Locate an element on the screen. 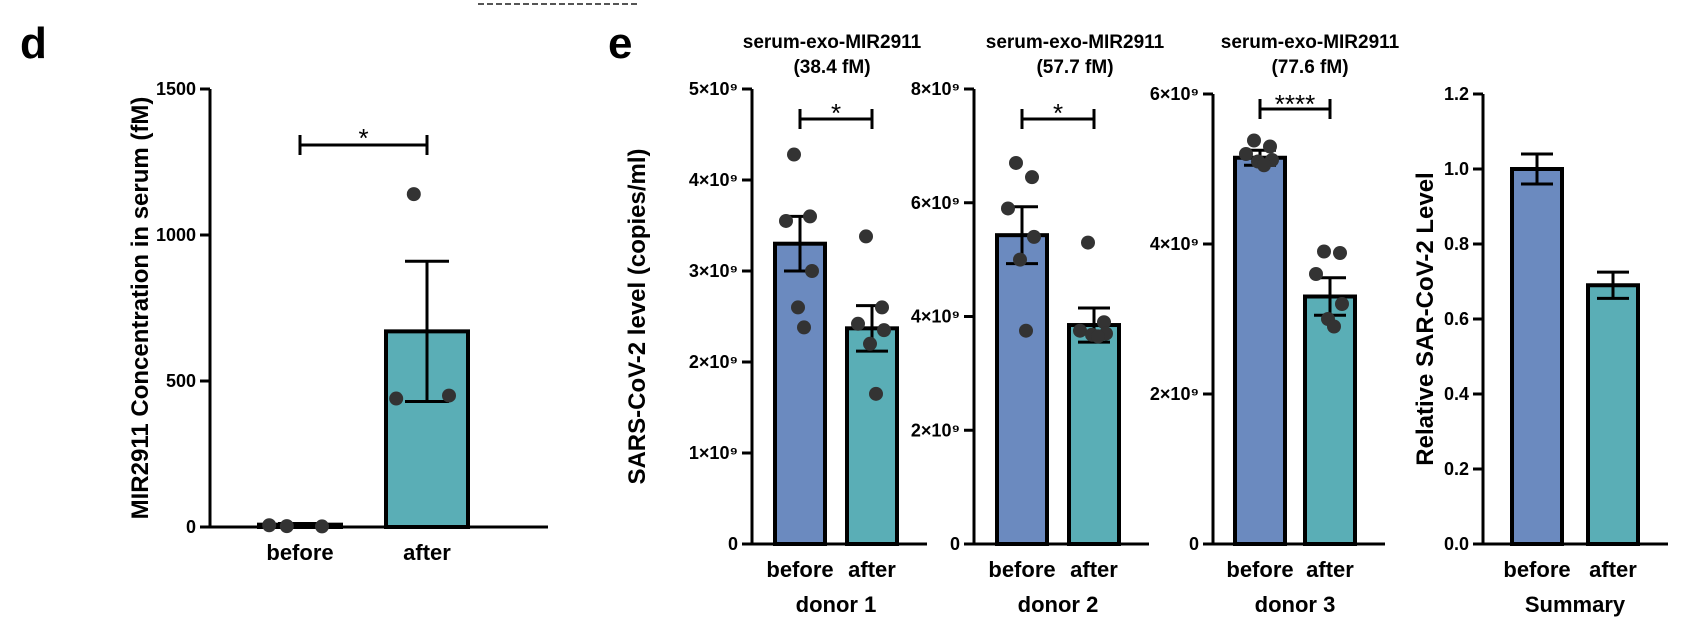 The width and height of the screenshot is (1686, 628). chart1-y-tick-label: 0 is located at coordinates (191, 527).